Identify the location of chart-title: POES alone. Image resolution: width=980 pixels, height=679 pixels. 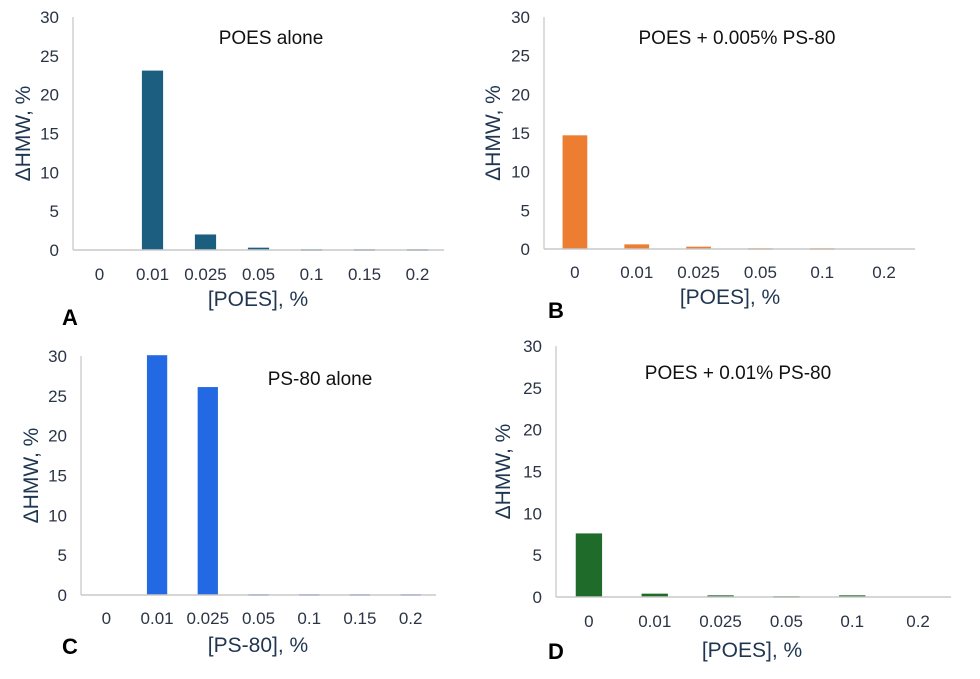
(271, 38).